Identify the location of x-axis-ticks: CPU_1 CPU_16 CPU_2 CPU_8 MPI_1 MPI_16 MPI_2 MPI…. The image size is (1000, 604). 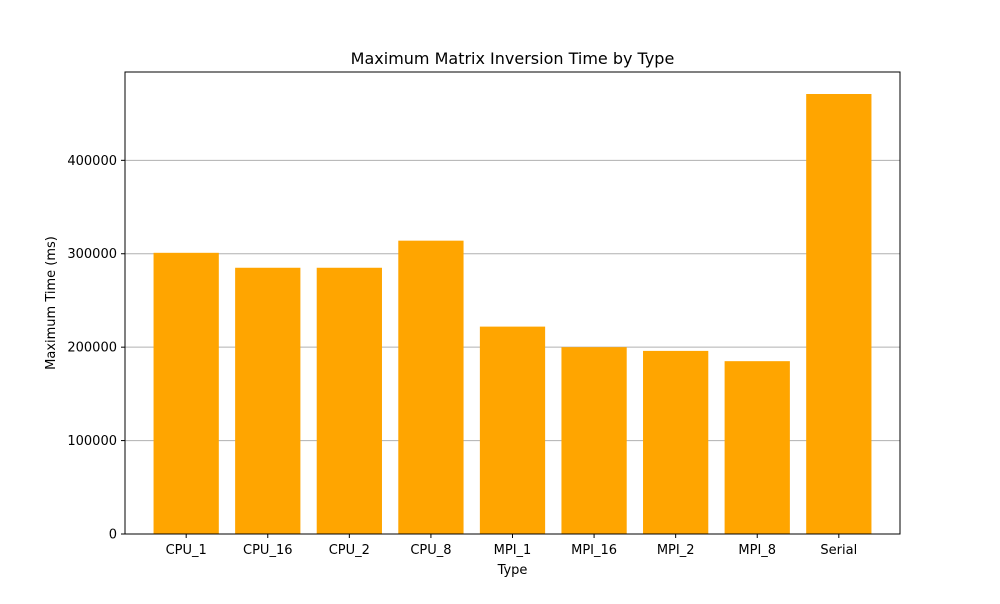
(511, 546).